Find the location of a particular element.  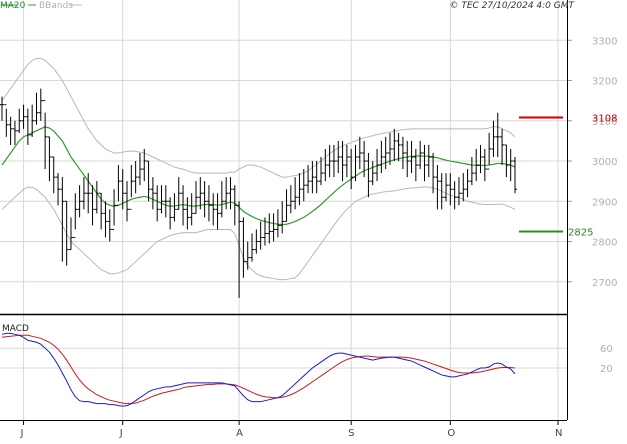

macd-grid is located at coordinates (283, 358).